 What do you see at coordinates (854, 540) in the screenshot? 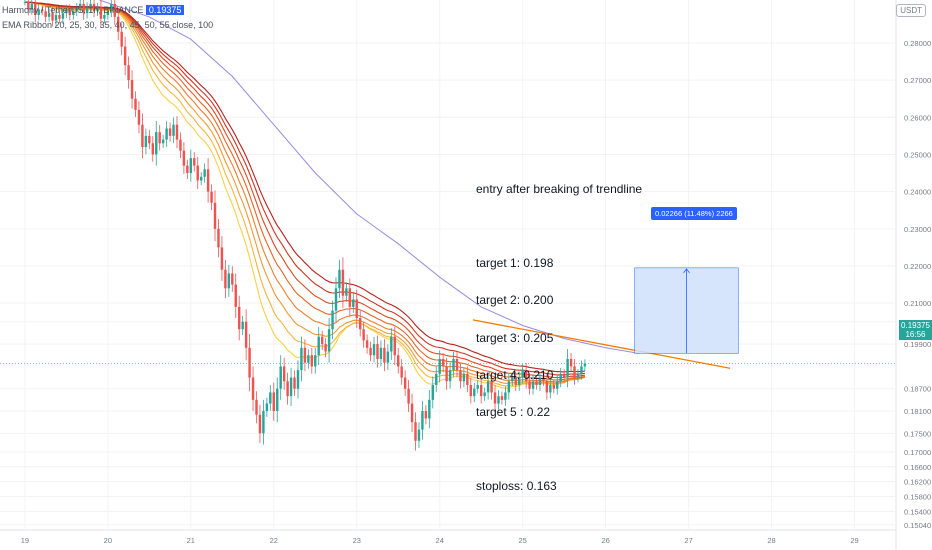
I see `time-tick-label: 29` at bounding box center [854, 540].